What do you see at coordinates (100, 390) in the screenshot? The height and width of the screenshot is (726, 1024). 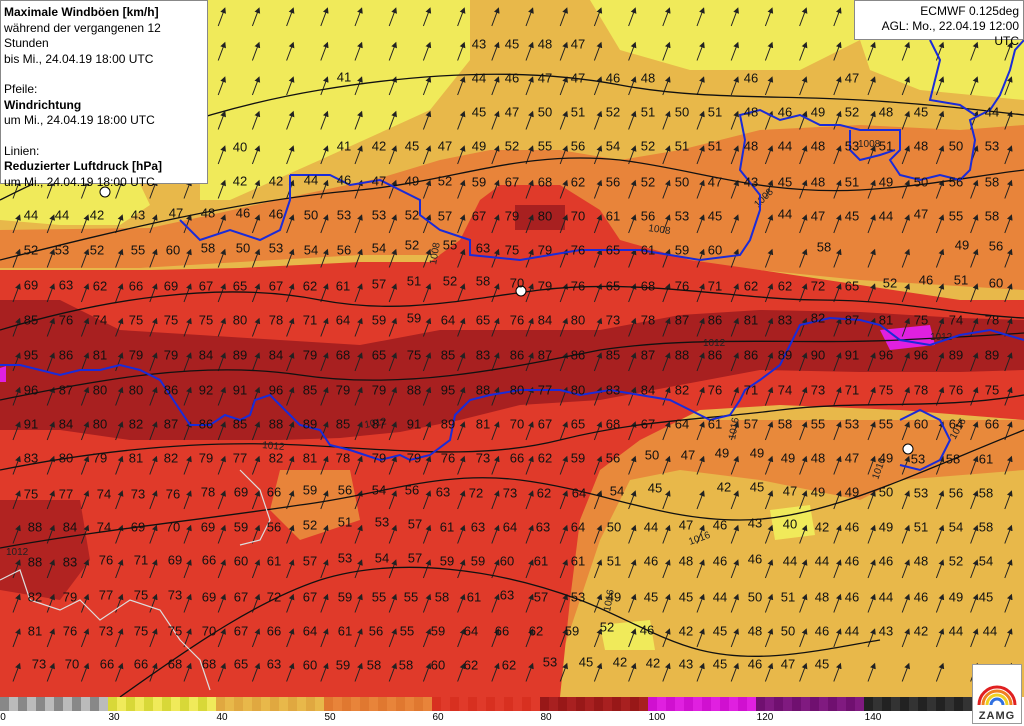 I see `gust-value: 80` at bounding box center [100, 390].